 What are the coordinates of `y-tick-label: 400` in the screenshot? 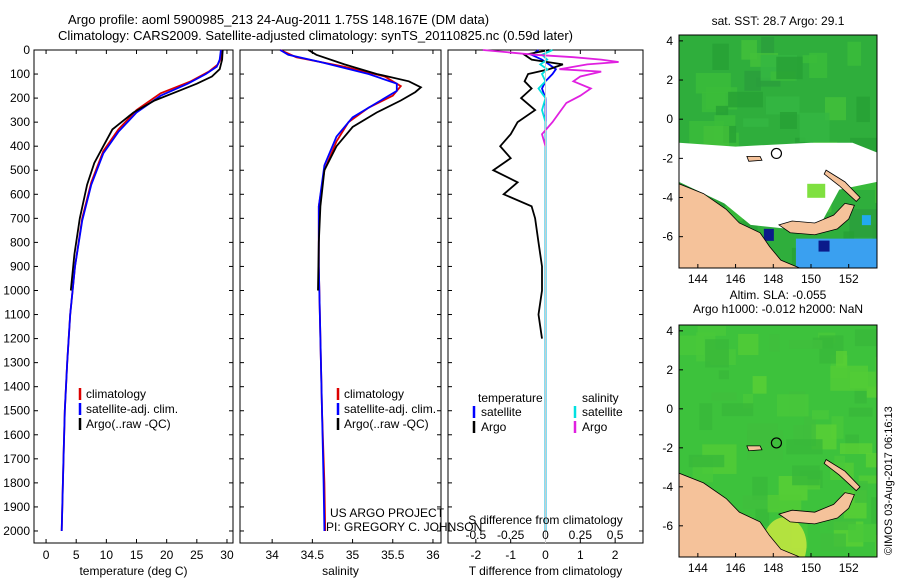 It's located at (20, 146).